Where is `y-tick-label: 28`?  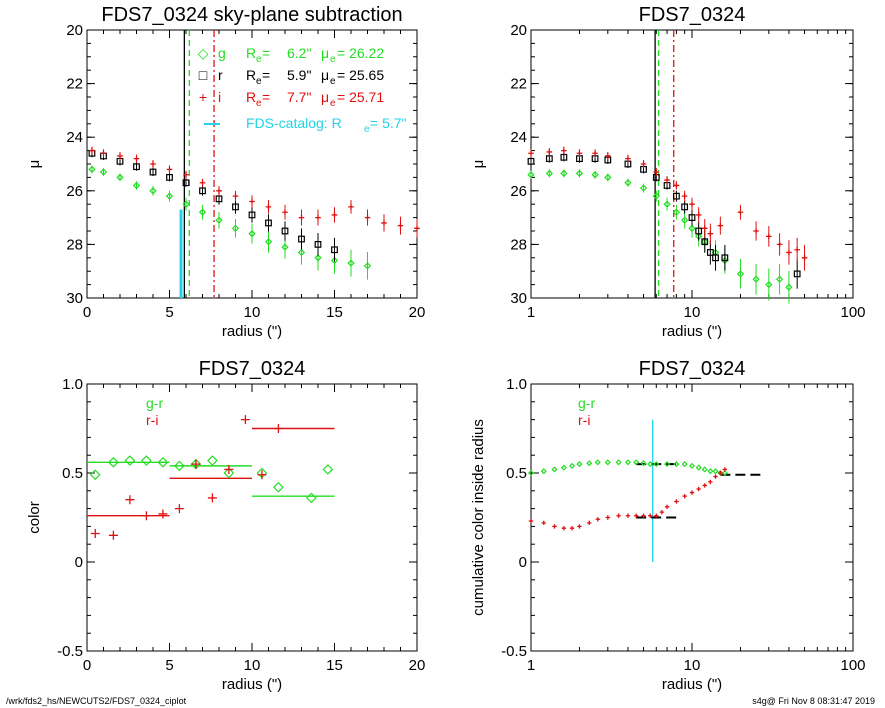 y-tick-label: 28 is located at coordinates (518, 244).